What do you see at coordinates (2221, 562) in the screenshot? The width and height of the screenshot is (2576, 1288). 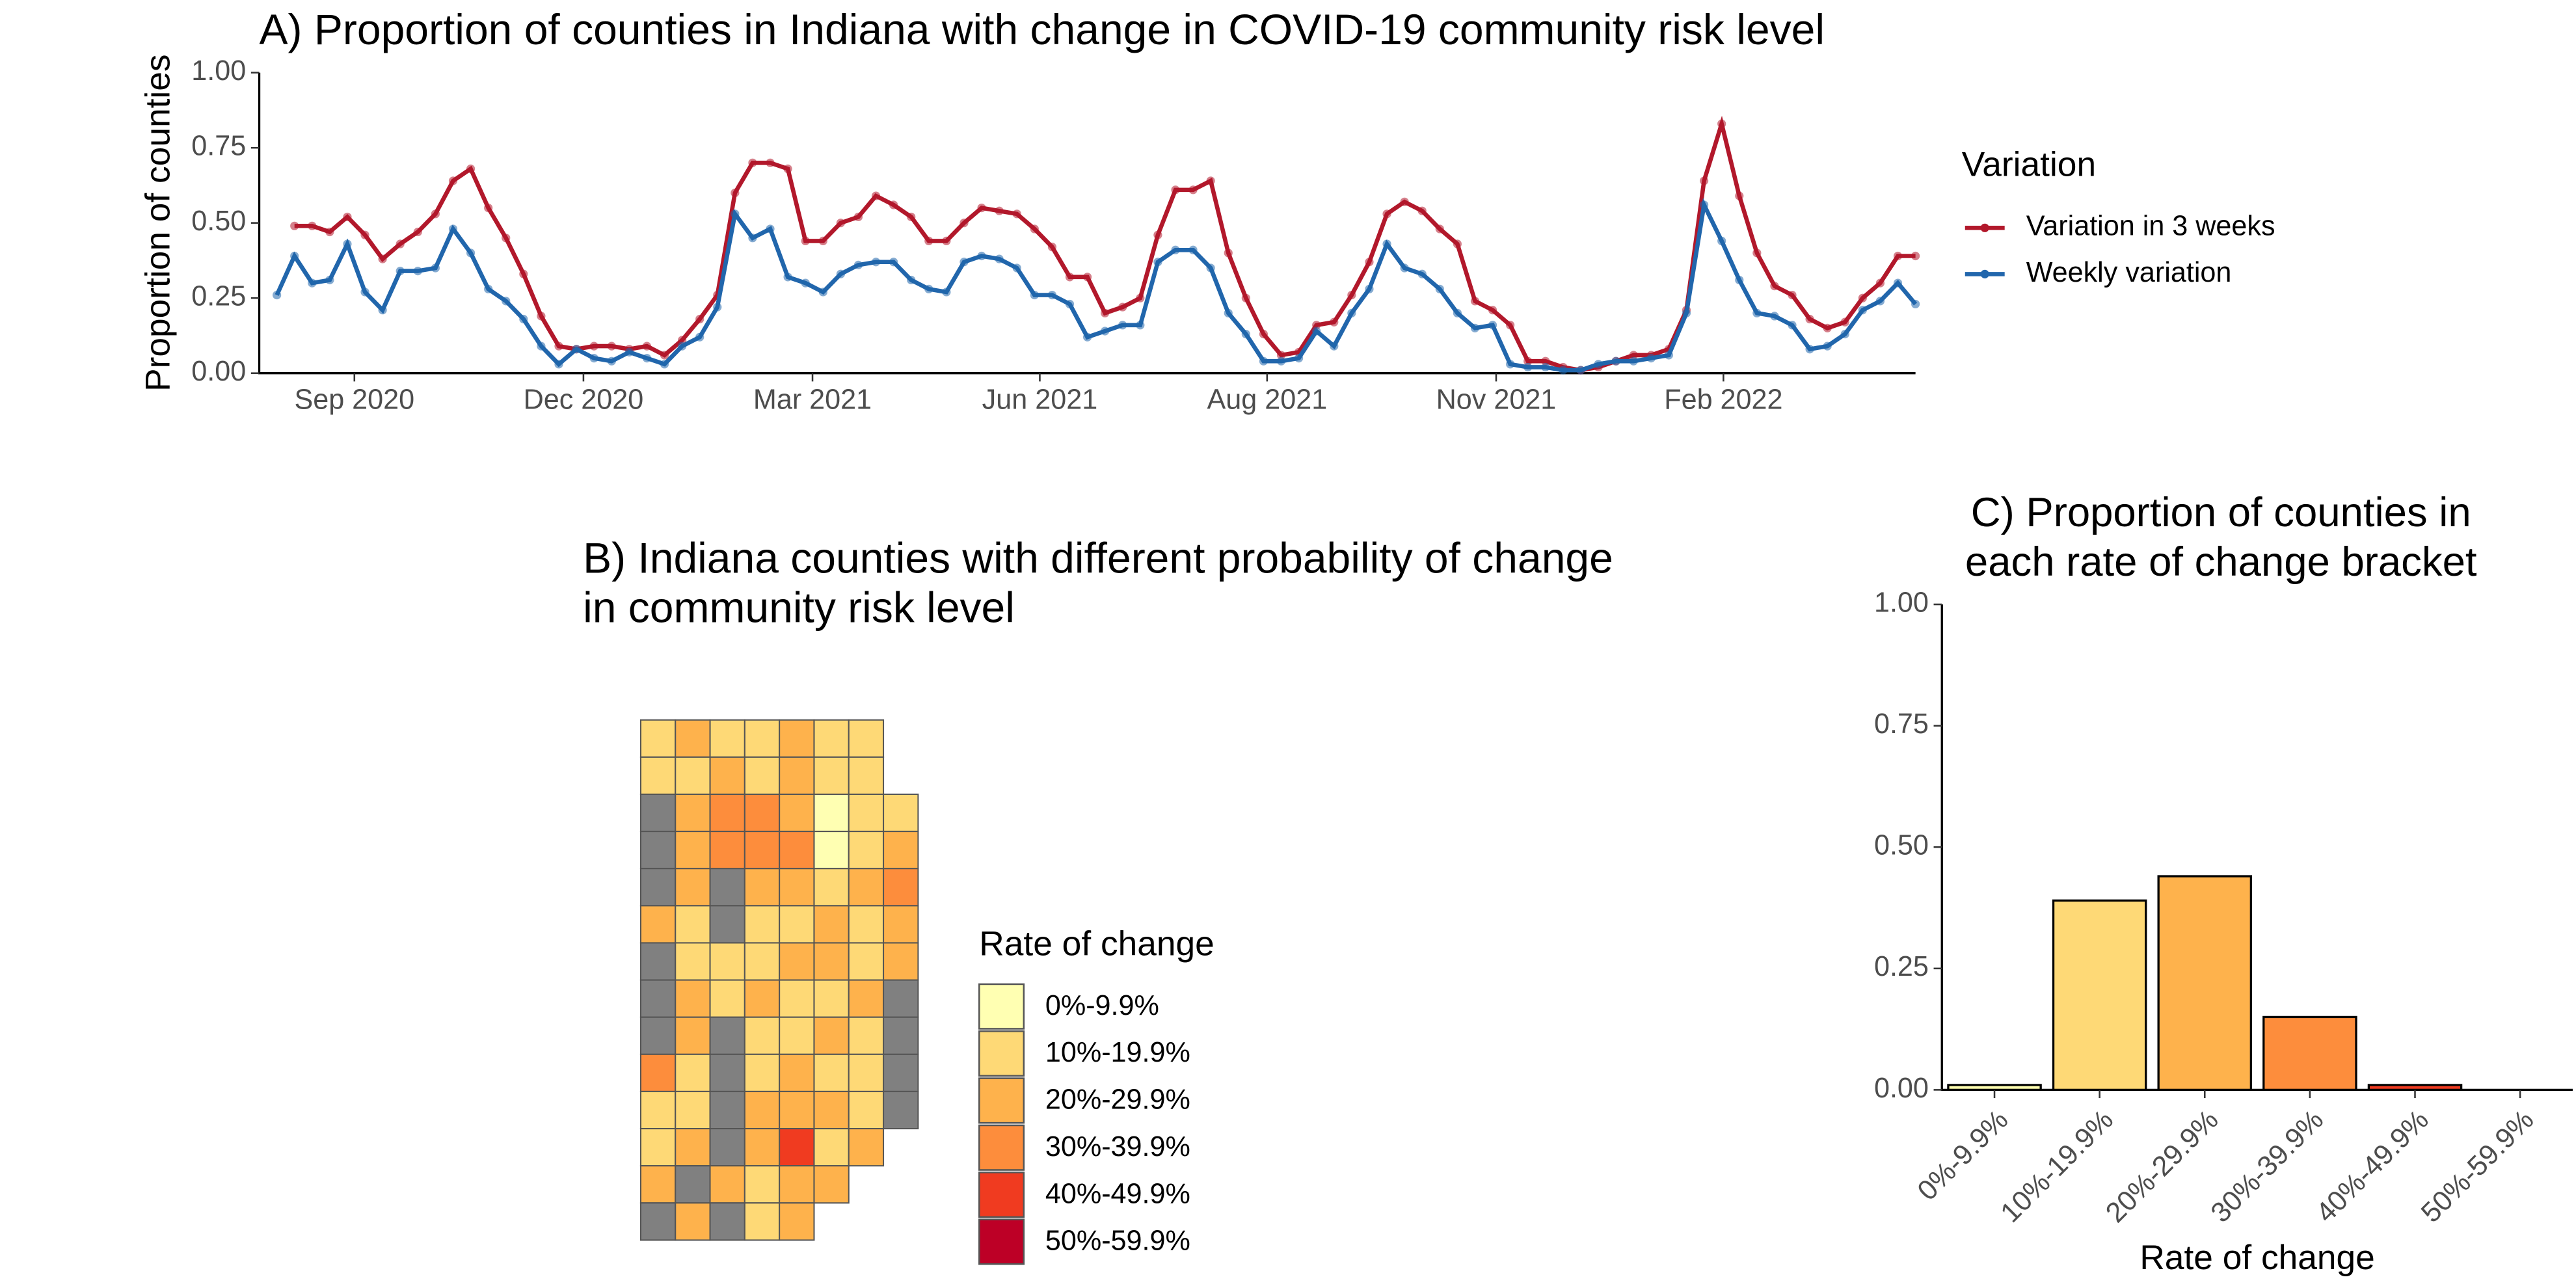 I see `chart-title: each rate of change bracket` at bounding box center [2221, 562].